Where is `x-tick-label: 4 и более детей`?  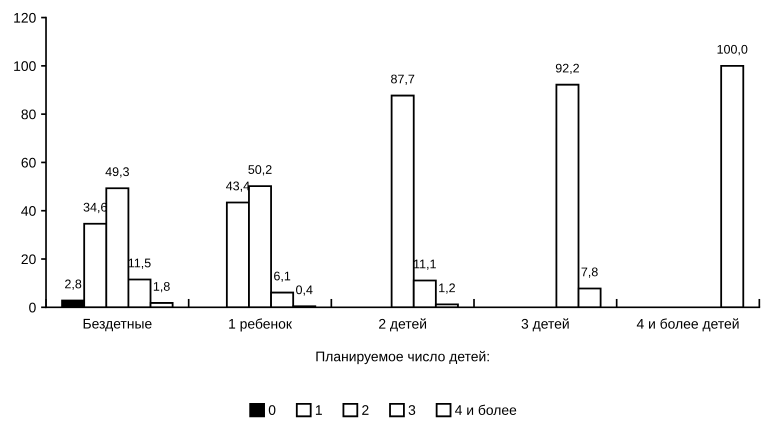 x-tick-label: 4 и более детей is located at coordinates (687, 325).